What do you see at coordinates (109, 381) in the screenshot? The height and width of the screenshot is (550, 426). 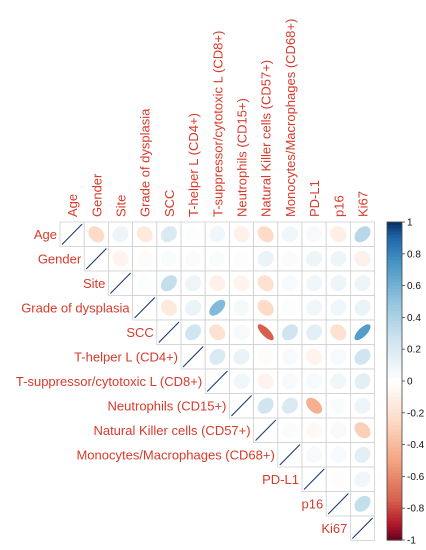 I see `row-label-t-suppressor-cytotoxic-l-cd8: T-suppressor/cytotoxic L (CD8+)` at bounding box center [109, 381].